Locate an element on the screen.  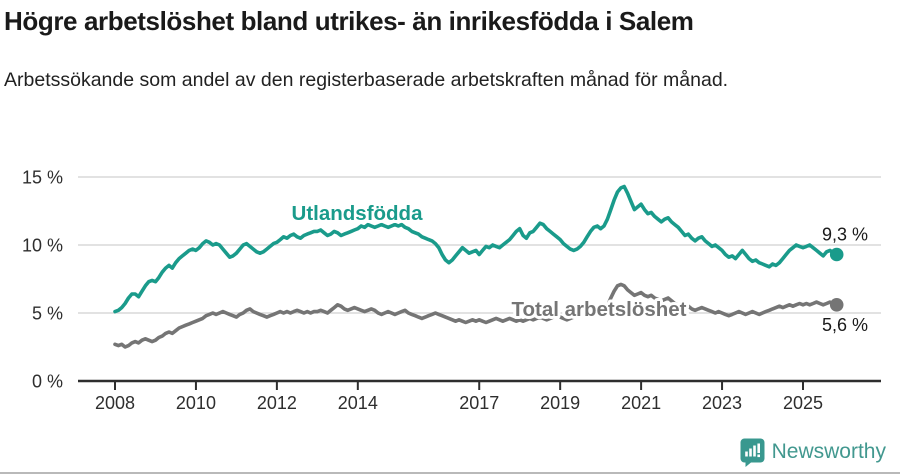
newsworthy-logo-icon is located at coordinates (752, 452).